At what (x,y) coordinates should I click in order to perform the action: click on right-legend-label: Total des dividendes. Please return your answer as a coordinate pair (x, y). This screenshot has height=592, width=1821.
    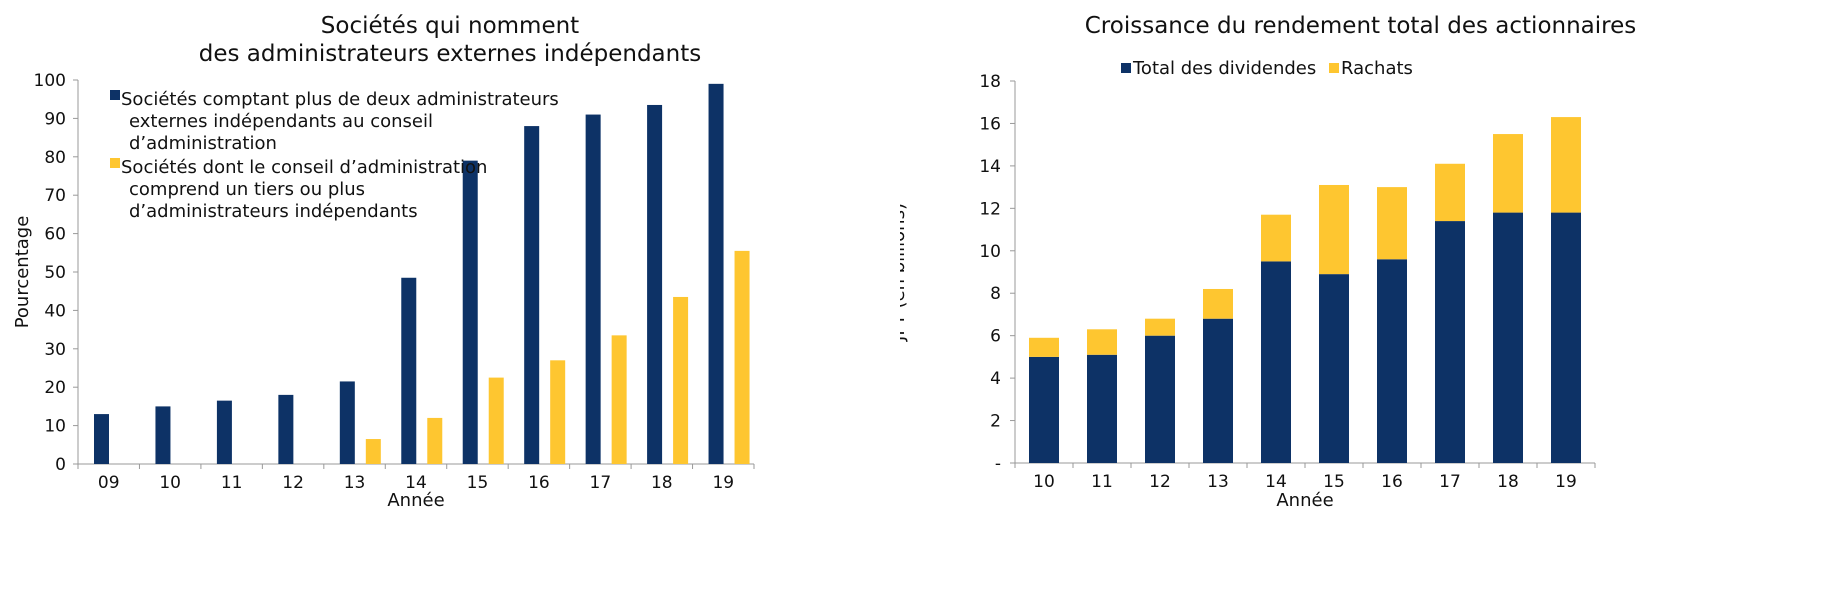
    Looking at the image, I should click on (1224, 68).